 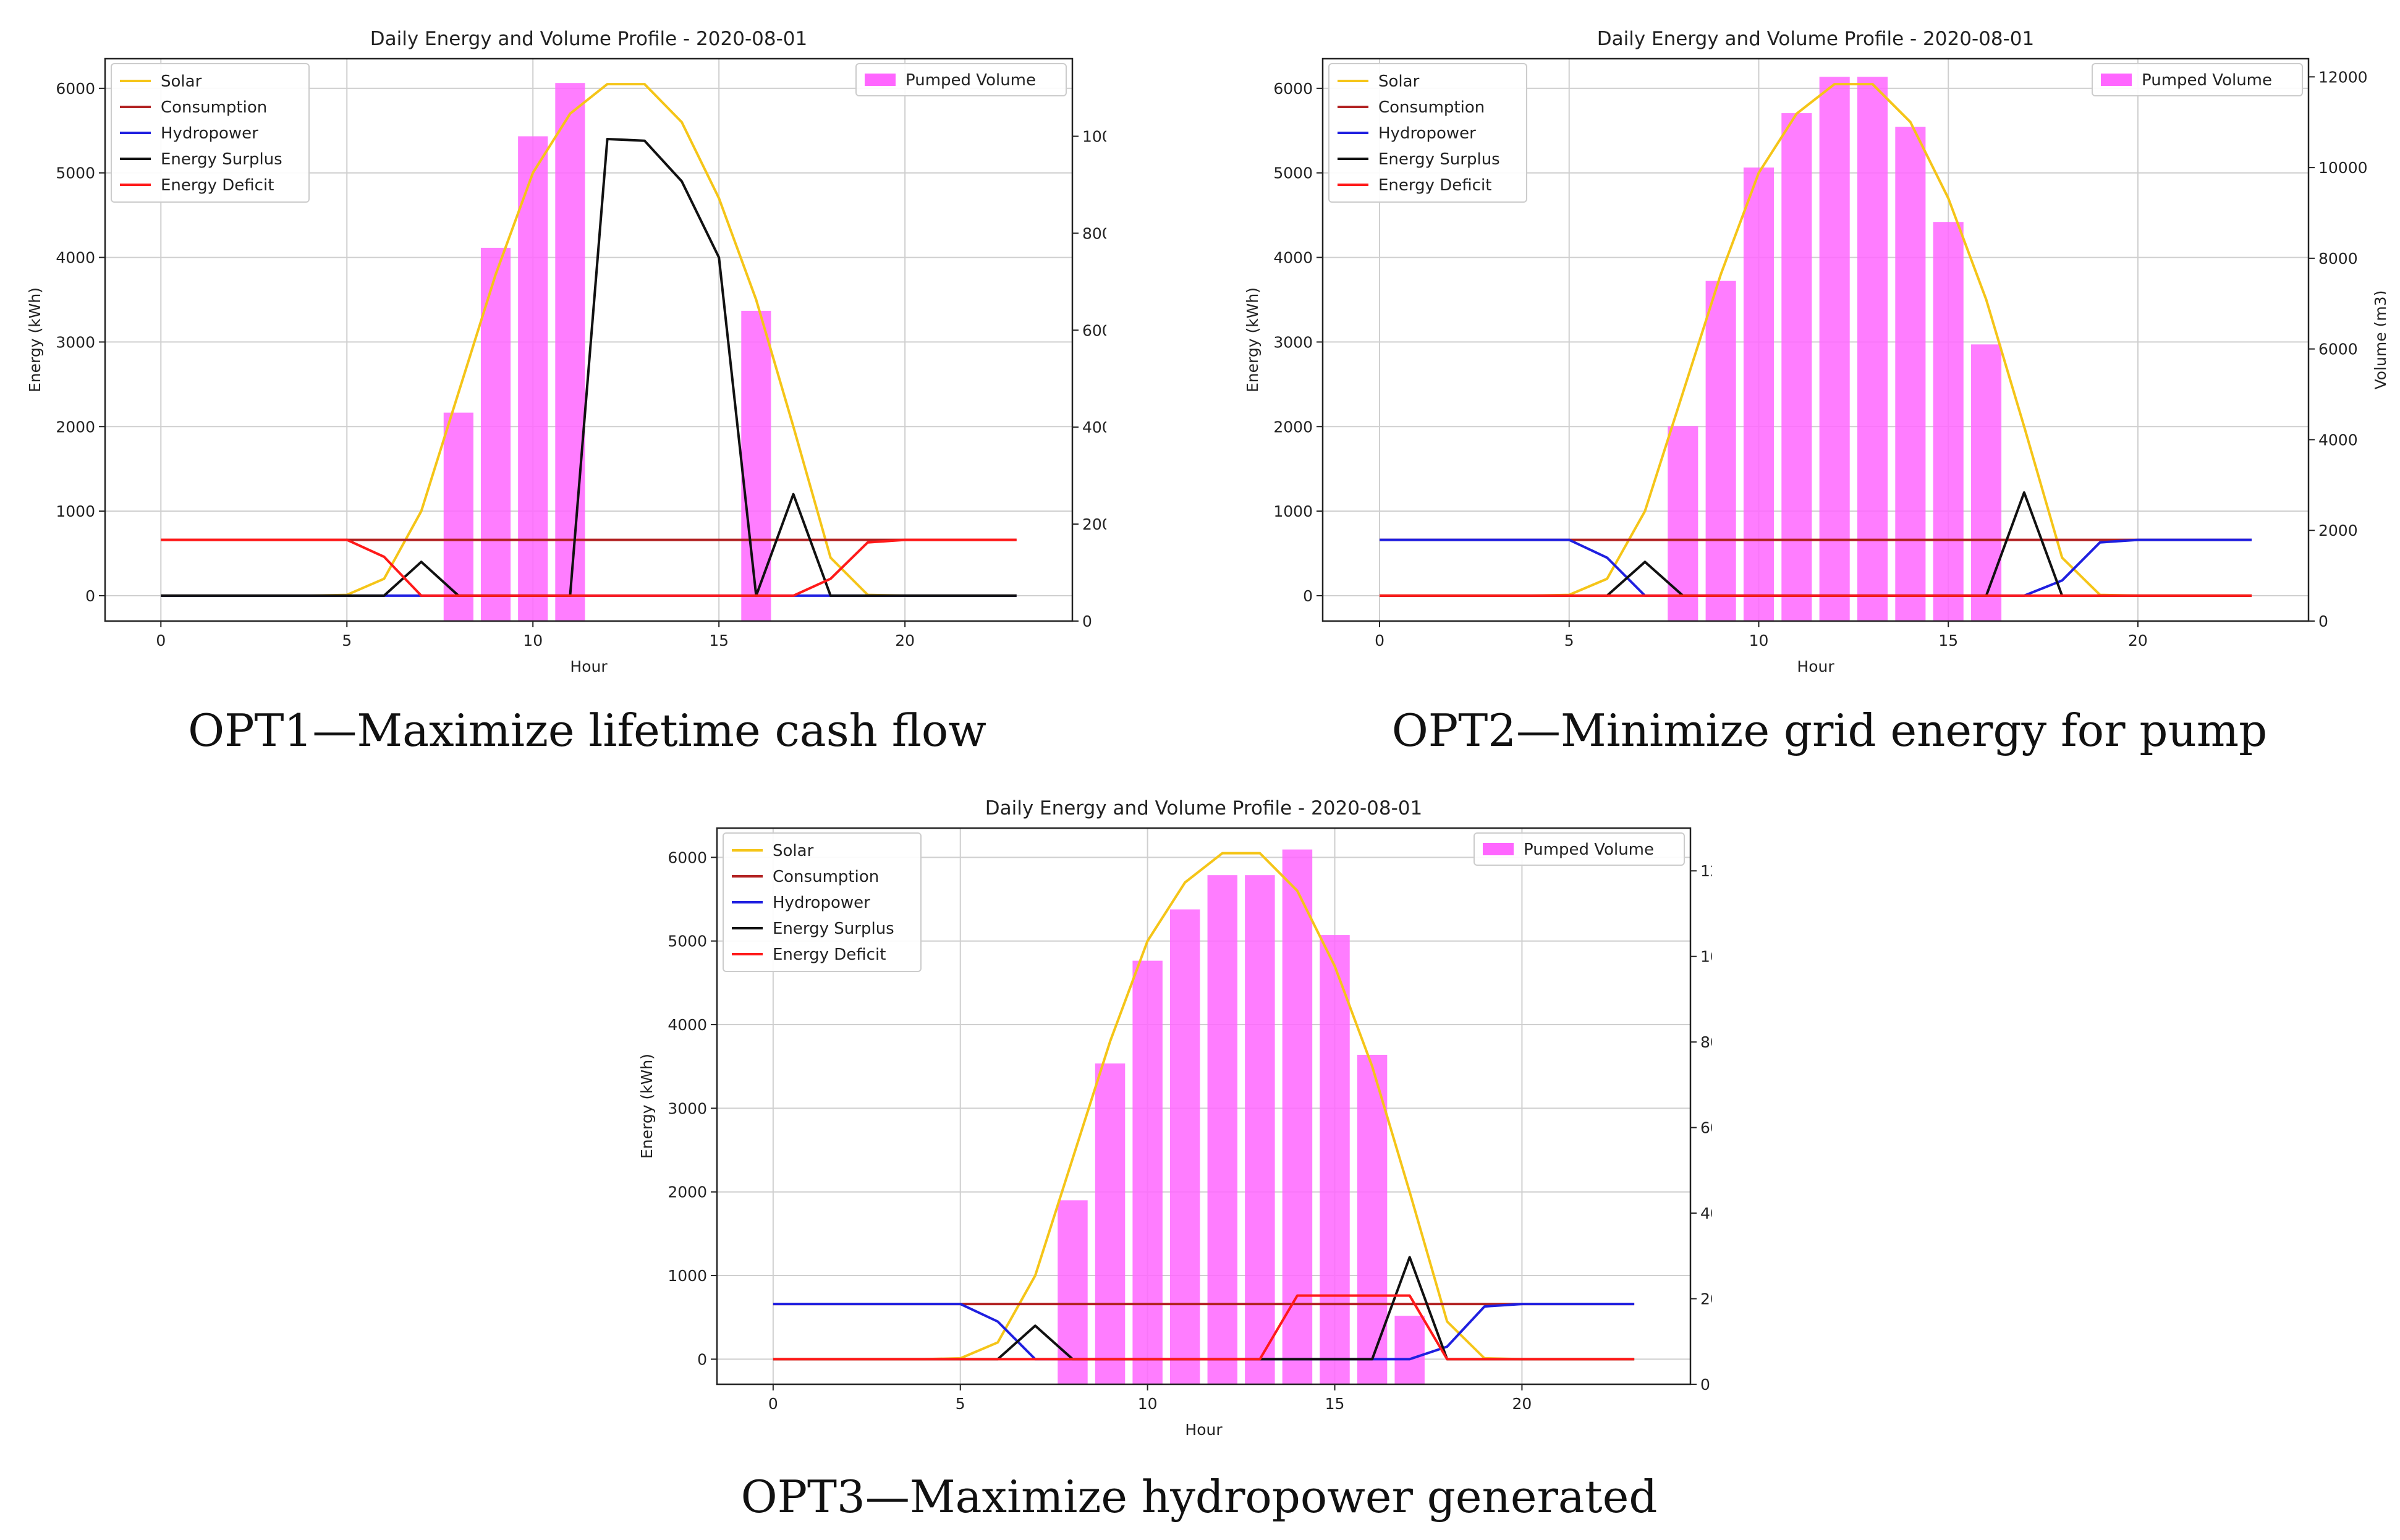 I want to click on y2-tick-label: 12000, so click(x=1706, y=871).